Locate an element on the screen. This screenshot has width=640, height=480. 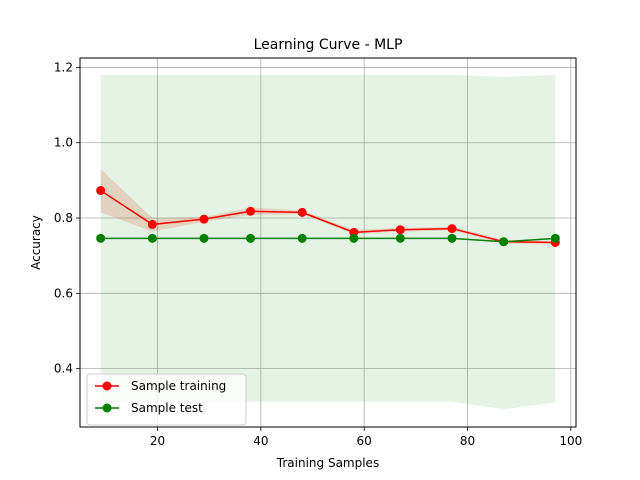
series-line-training is located at coordinates (328, 216).